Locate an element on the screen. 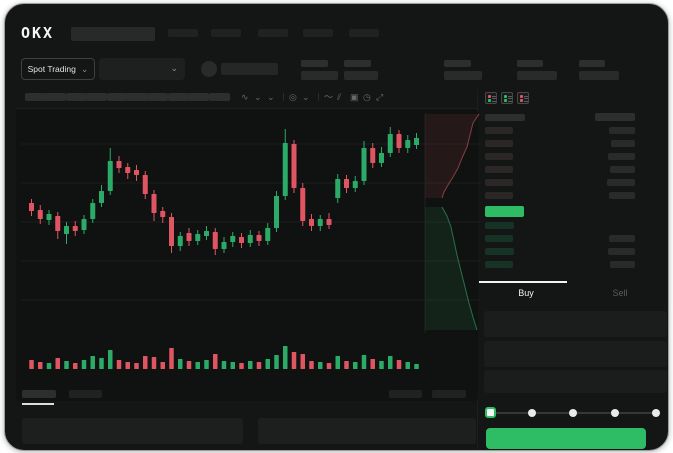  okx-logo: OKX is located at coordinates (38, 33).